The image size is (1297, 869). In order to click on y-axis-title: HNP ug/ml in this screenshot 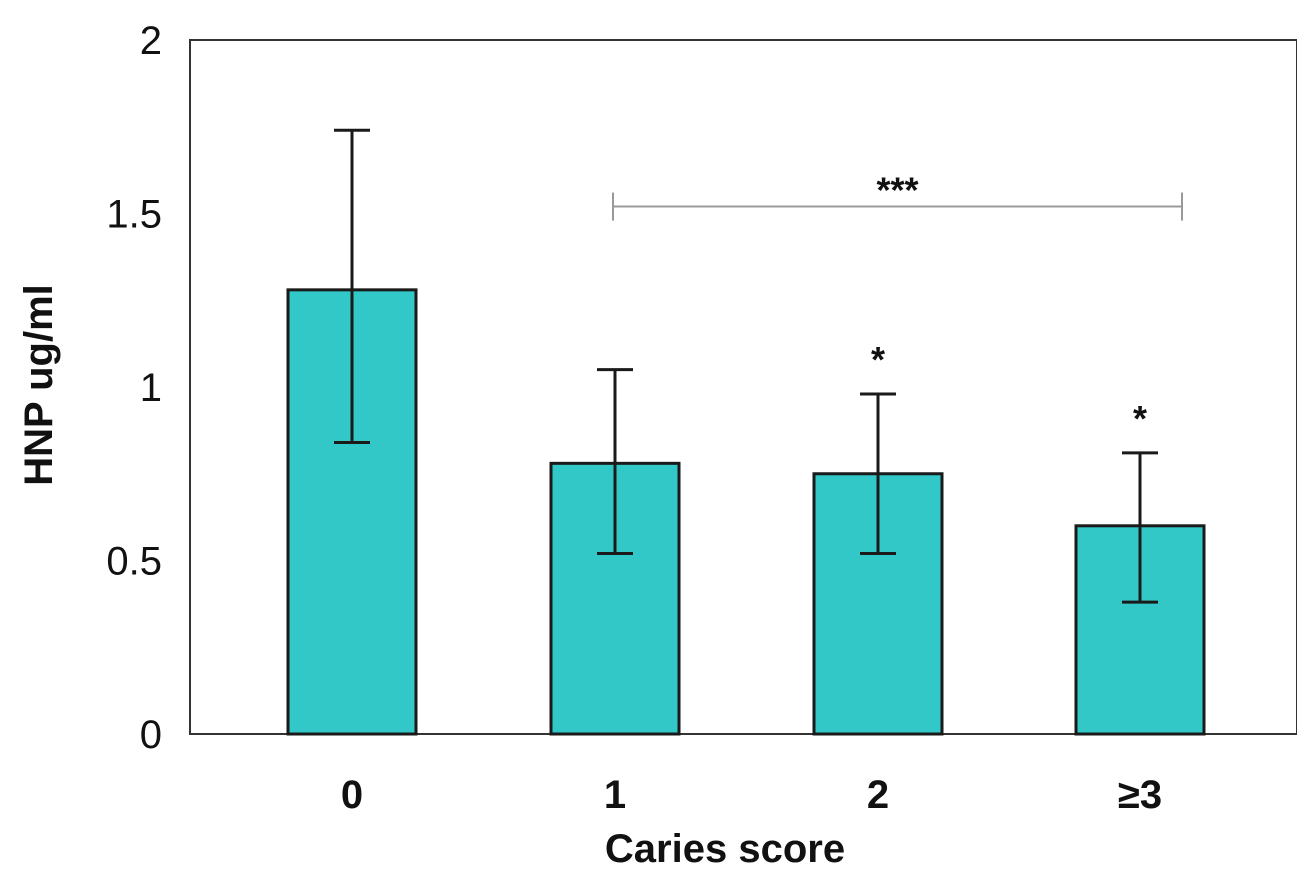, I will do `click(39, 385)`.